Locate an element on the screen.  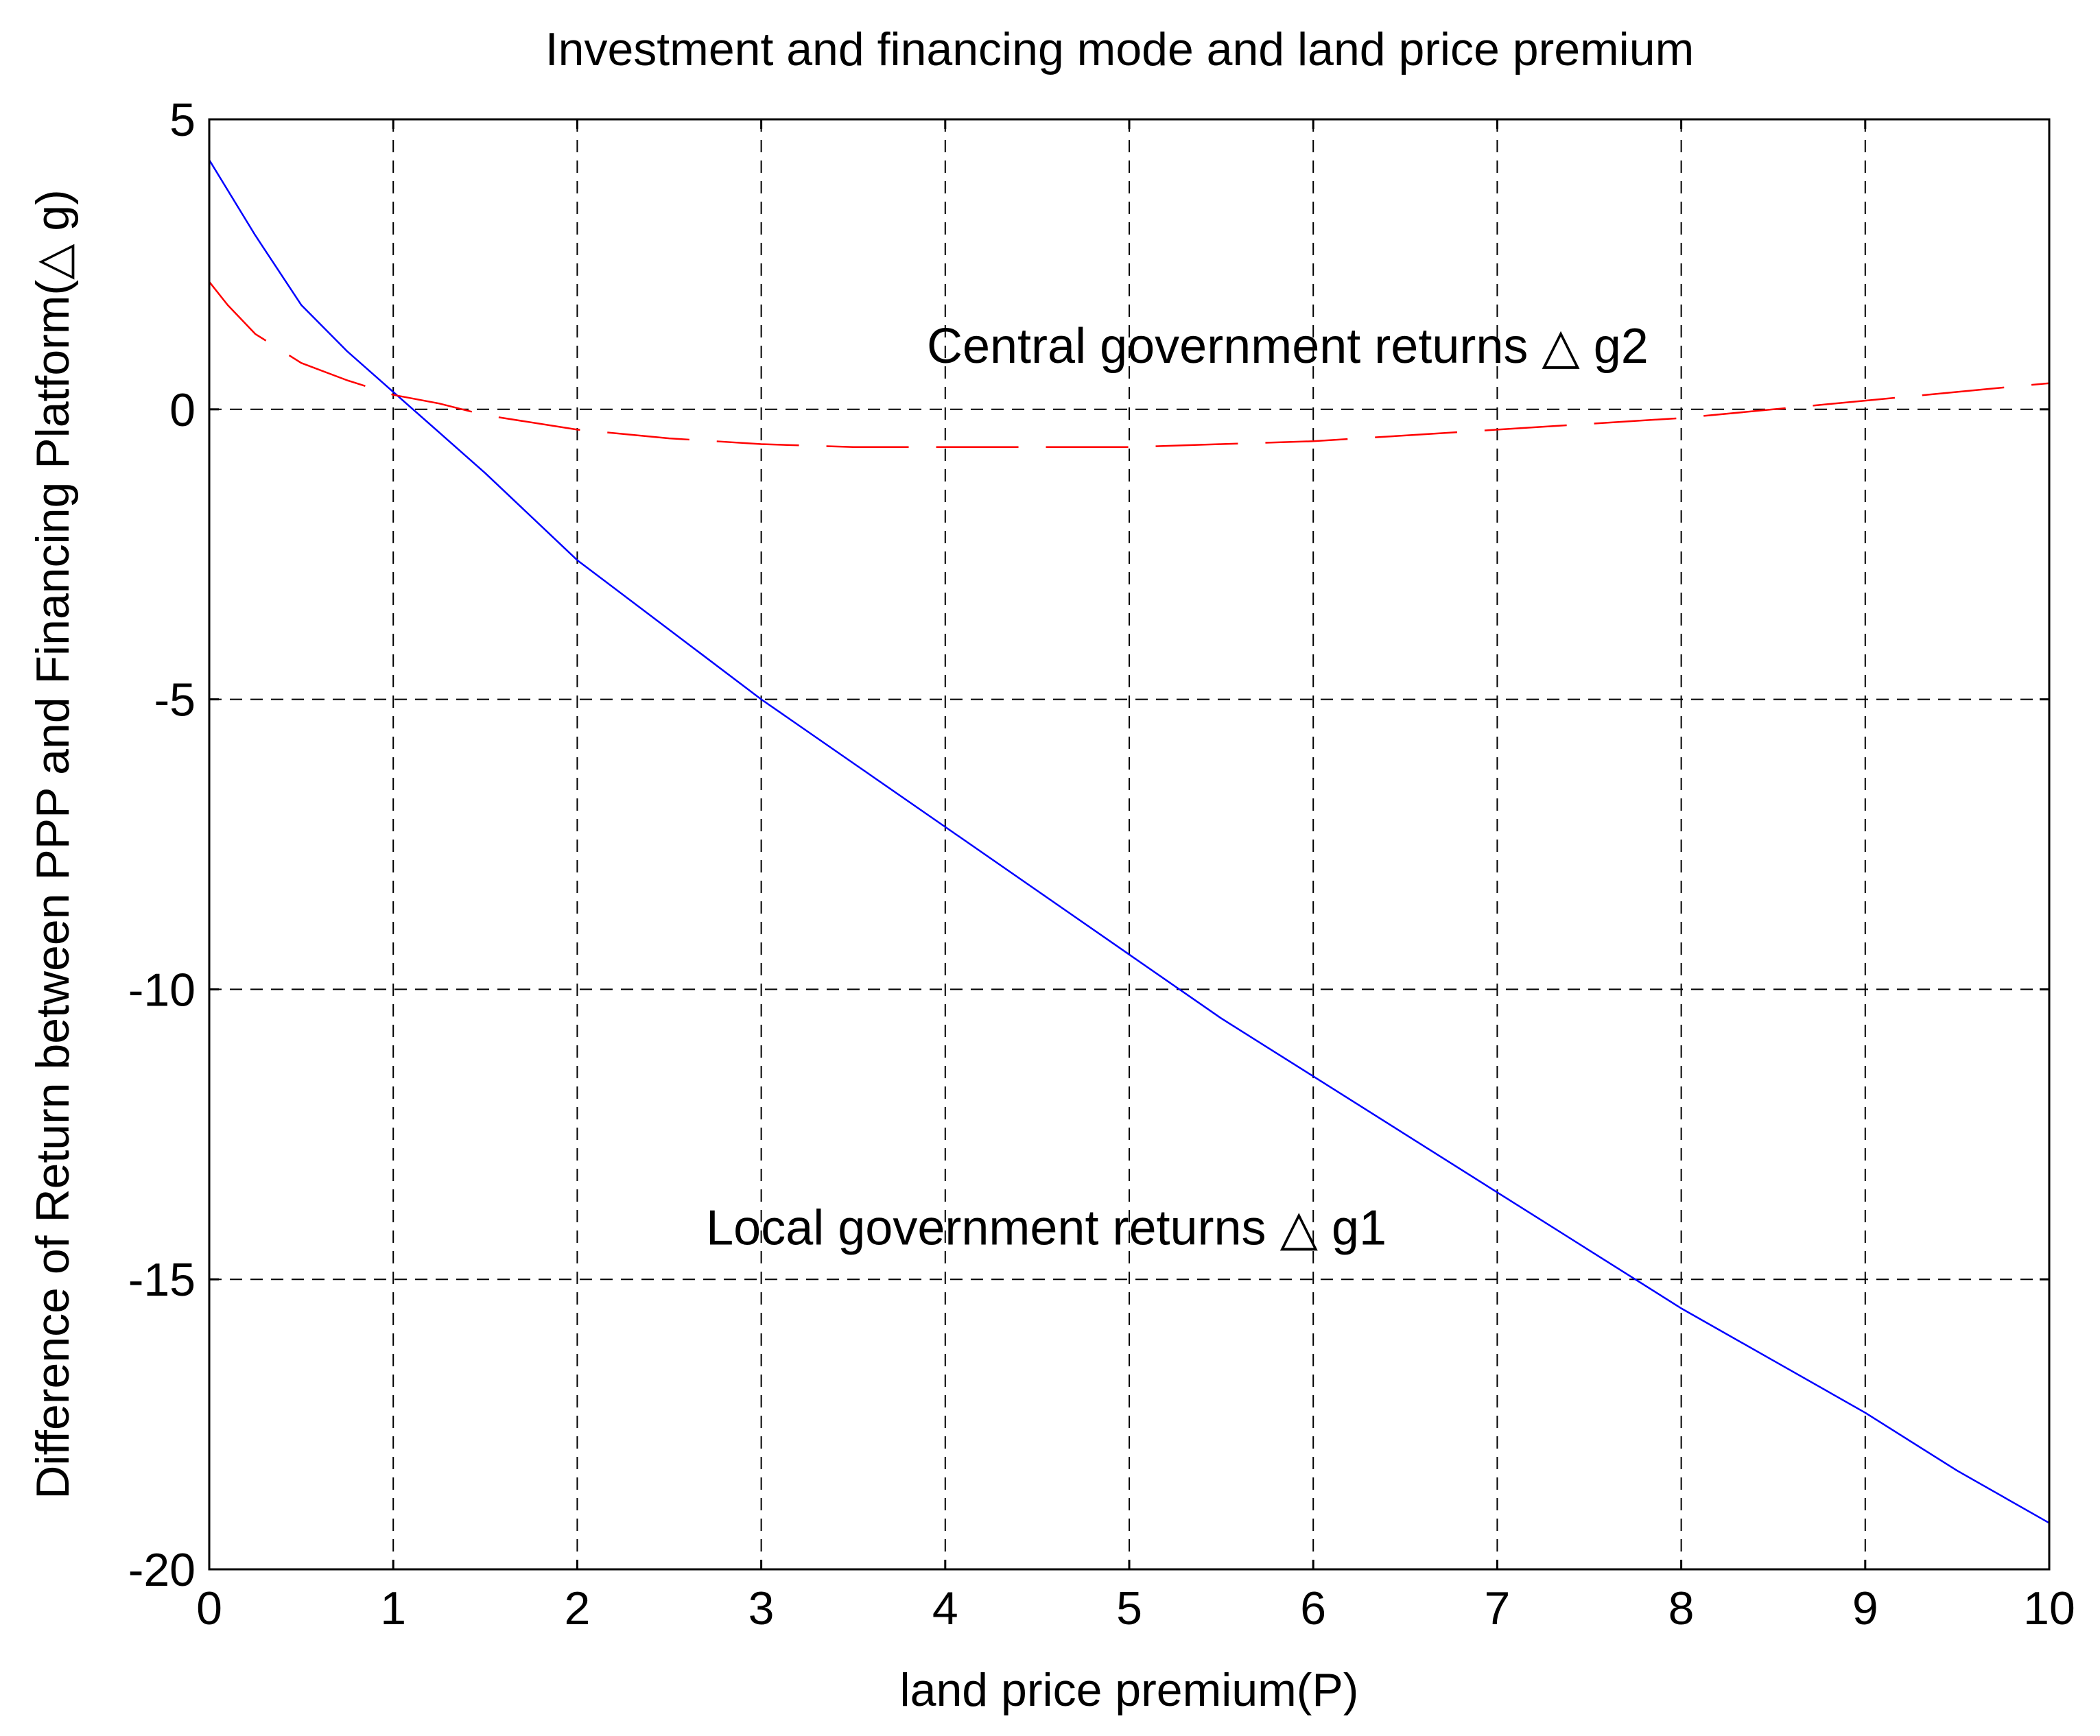
y-tick-label: -20 is located at coordinates (162, 1570).